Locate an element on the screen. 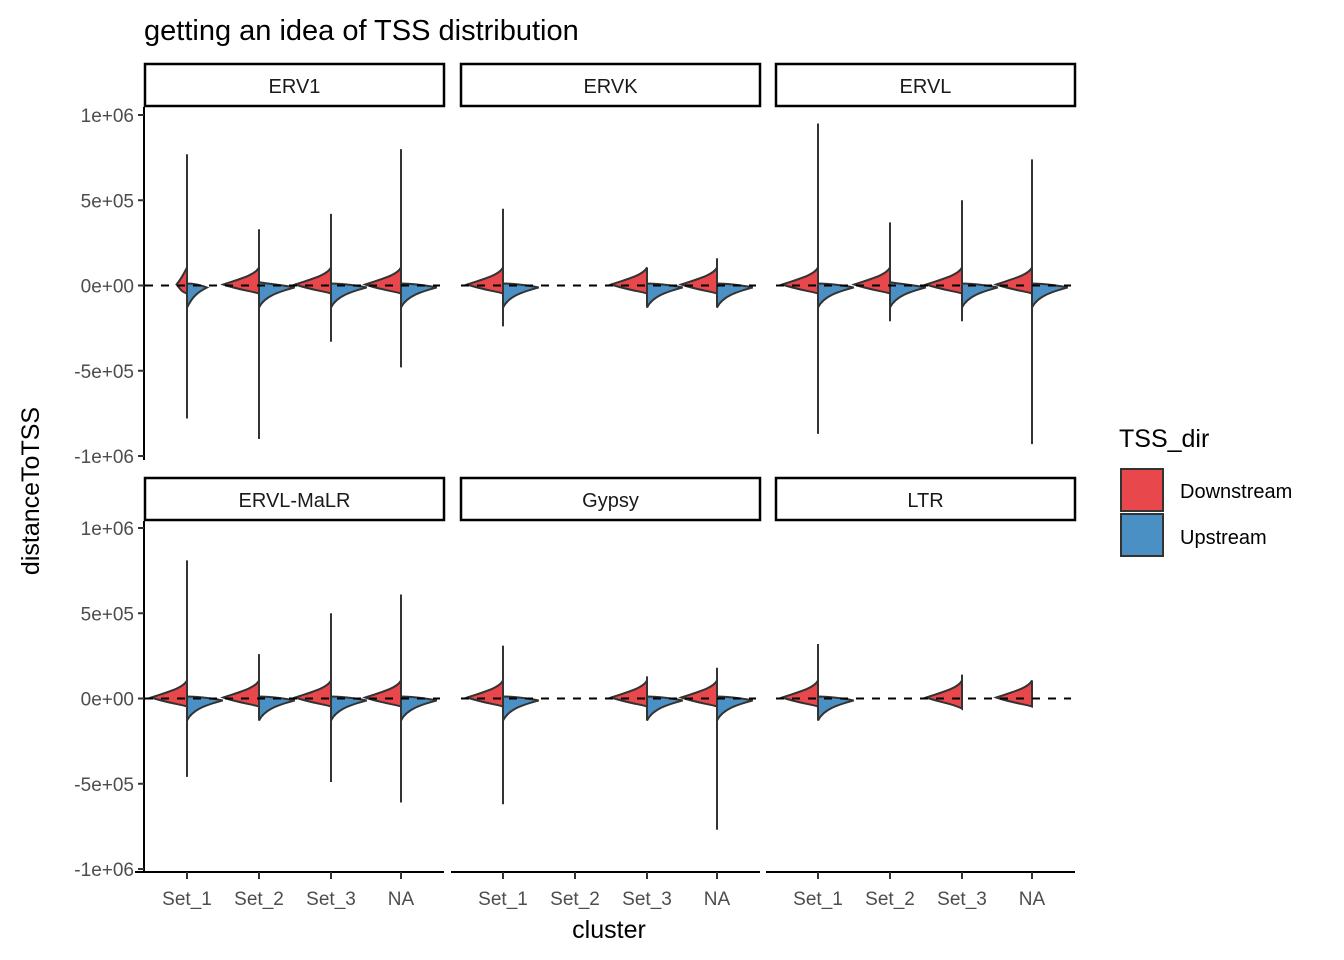 The width and height of the screenshot is (1344, 960). y-axis-title: distanceToTSS is located at coordinates (31, 491).